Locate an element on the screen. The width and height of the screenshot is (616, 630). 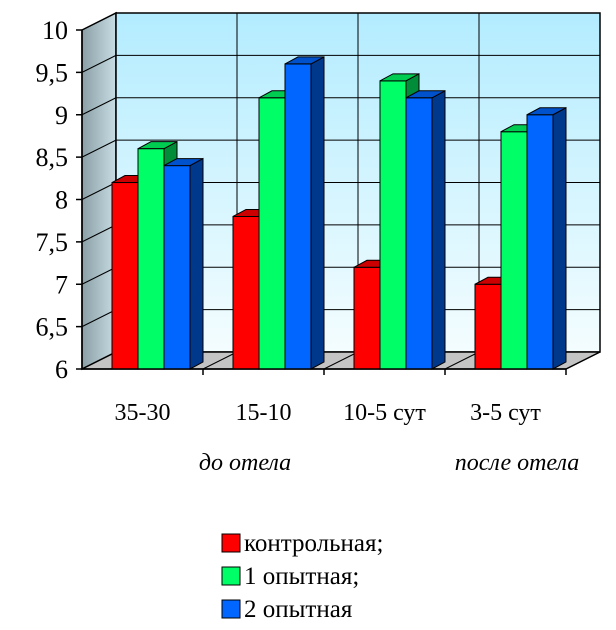
y-tick-label: 9 is located at coordinates (61, 115).